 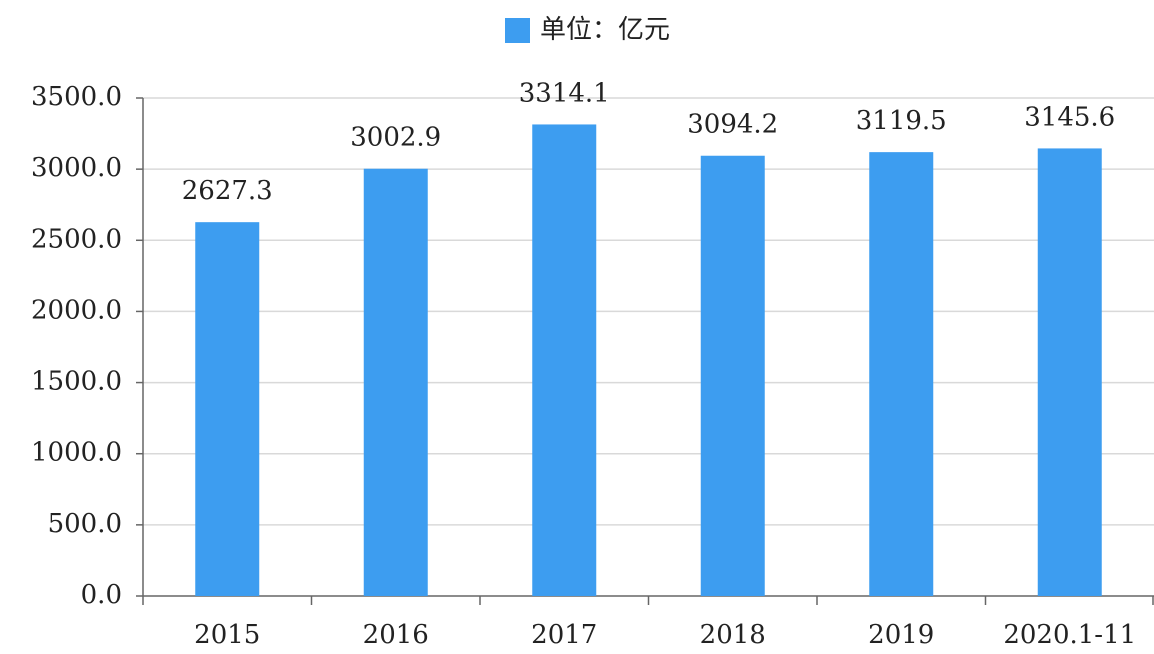 I want to click on data-label: 3094.2, so click(x=732, y=125).